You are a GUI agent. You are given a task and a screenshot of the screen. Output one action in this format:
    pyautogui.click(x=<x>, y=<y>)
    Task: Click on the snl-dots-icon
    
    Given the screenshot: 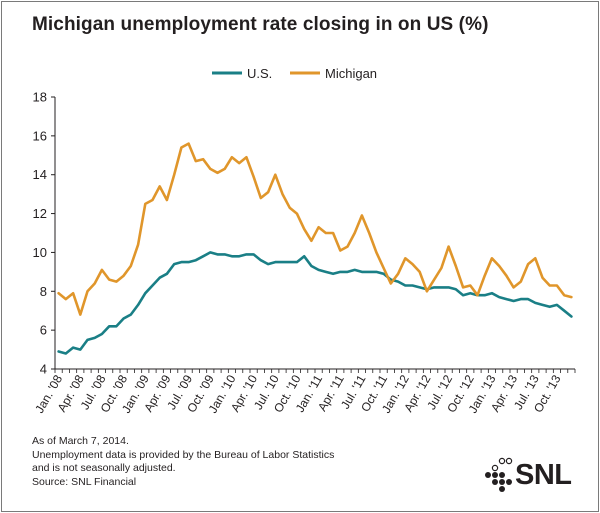 What is the action you would take?
    pyautogui.click(x=499, y=474)
    